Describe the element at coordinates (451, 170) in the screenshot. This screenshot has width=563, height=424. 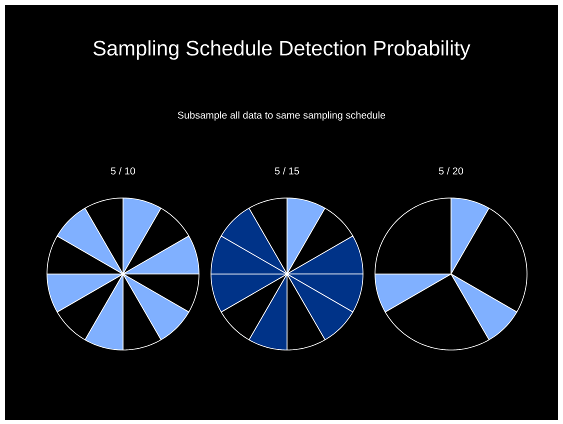
I see `chart-title: 5 / 20` at that location.